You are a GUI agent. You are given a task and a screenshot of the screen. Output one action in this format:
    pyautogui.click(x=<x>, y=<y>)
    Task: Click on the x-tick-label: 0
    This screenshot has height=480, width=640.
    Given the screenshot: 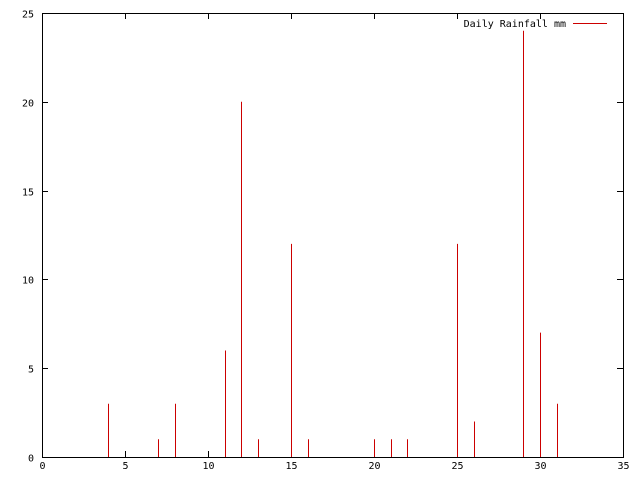 What is the action you would take?
    pyautogui.click(x=42, y=466)
    